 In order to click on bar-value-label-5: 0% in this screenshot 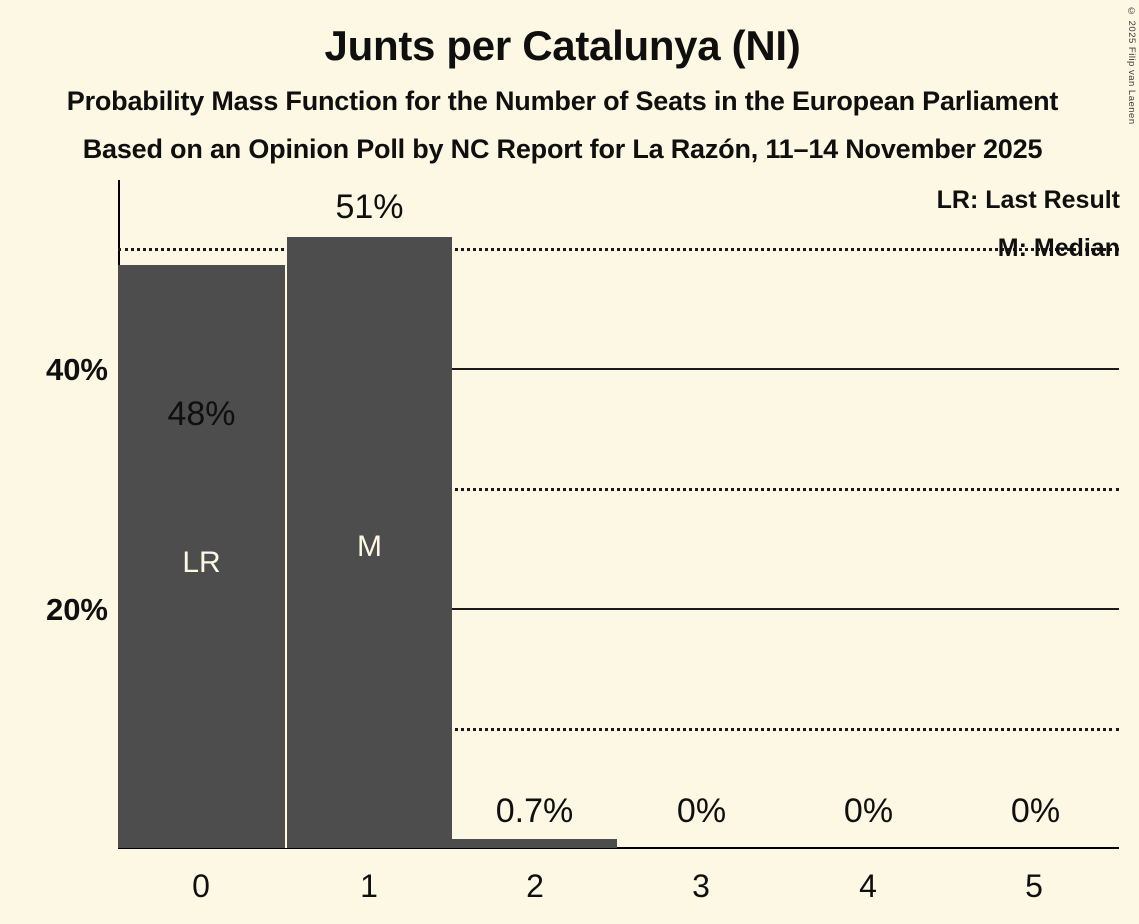, I will do `click(1035, 811)`.